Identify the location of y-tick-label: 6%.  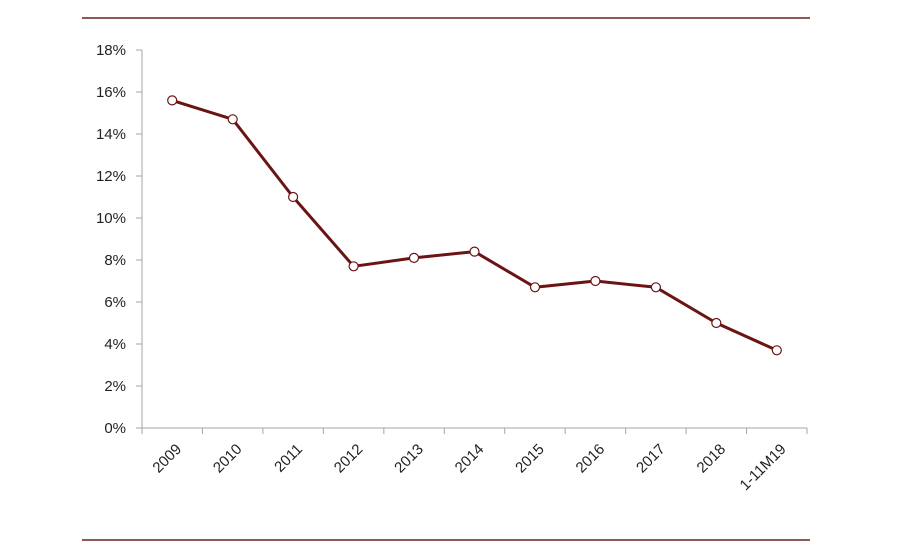
(115, 302).